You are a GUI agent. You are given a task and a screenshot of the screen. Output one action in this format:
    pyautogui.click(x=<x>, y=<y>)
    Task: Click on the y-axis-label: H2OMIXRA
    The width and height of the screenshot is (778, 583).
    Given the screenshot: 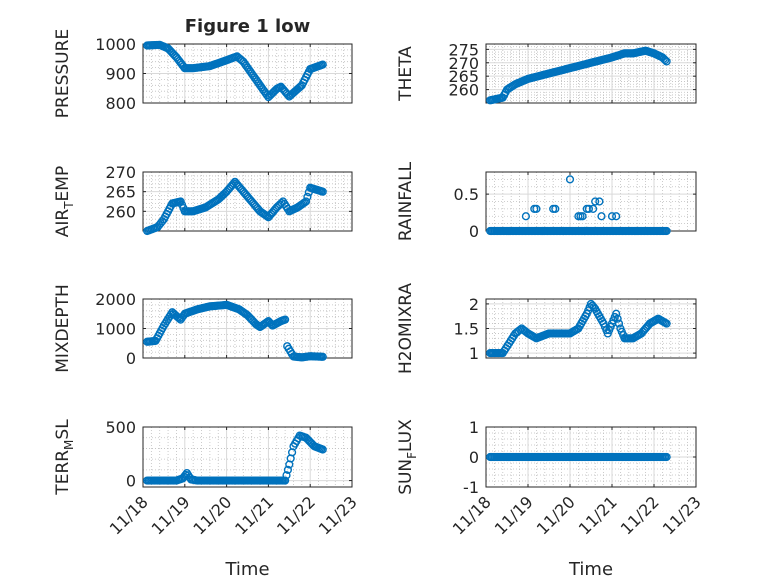 What is the action you would take?
    pyautogui.click(x=406, y=328)
    